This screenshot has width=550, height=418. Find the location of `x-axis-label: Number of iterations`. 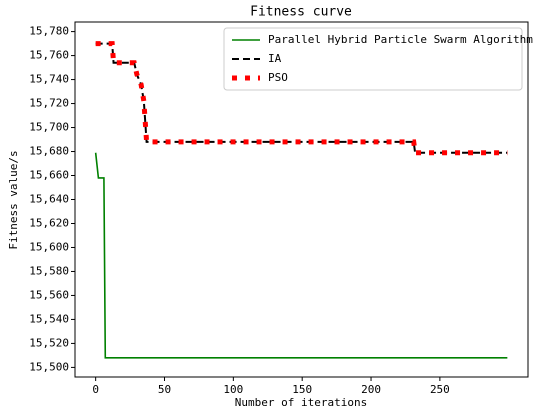

x-axis-label: Number of iterations is located at coordinates (301, 402).